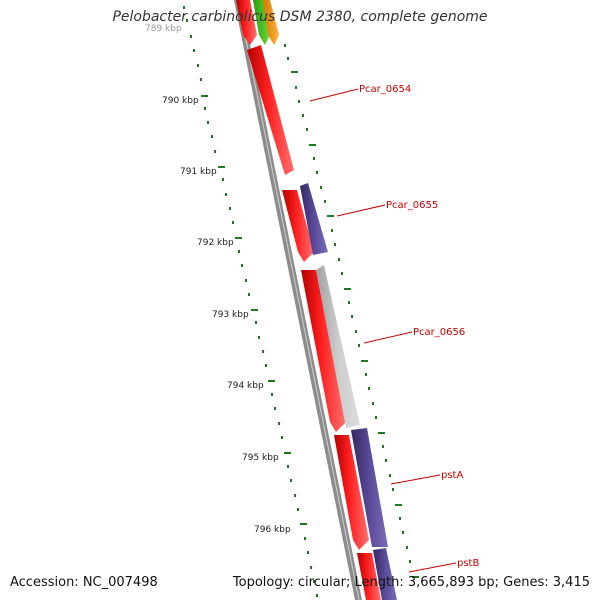 The image size is (600, 600). What do you see at coordinates (215, 243) in the screenshot?
I see `scale-label: 792 kbp` at bounding box center [215, 243].